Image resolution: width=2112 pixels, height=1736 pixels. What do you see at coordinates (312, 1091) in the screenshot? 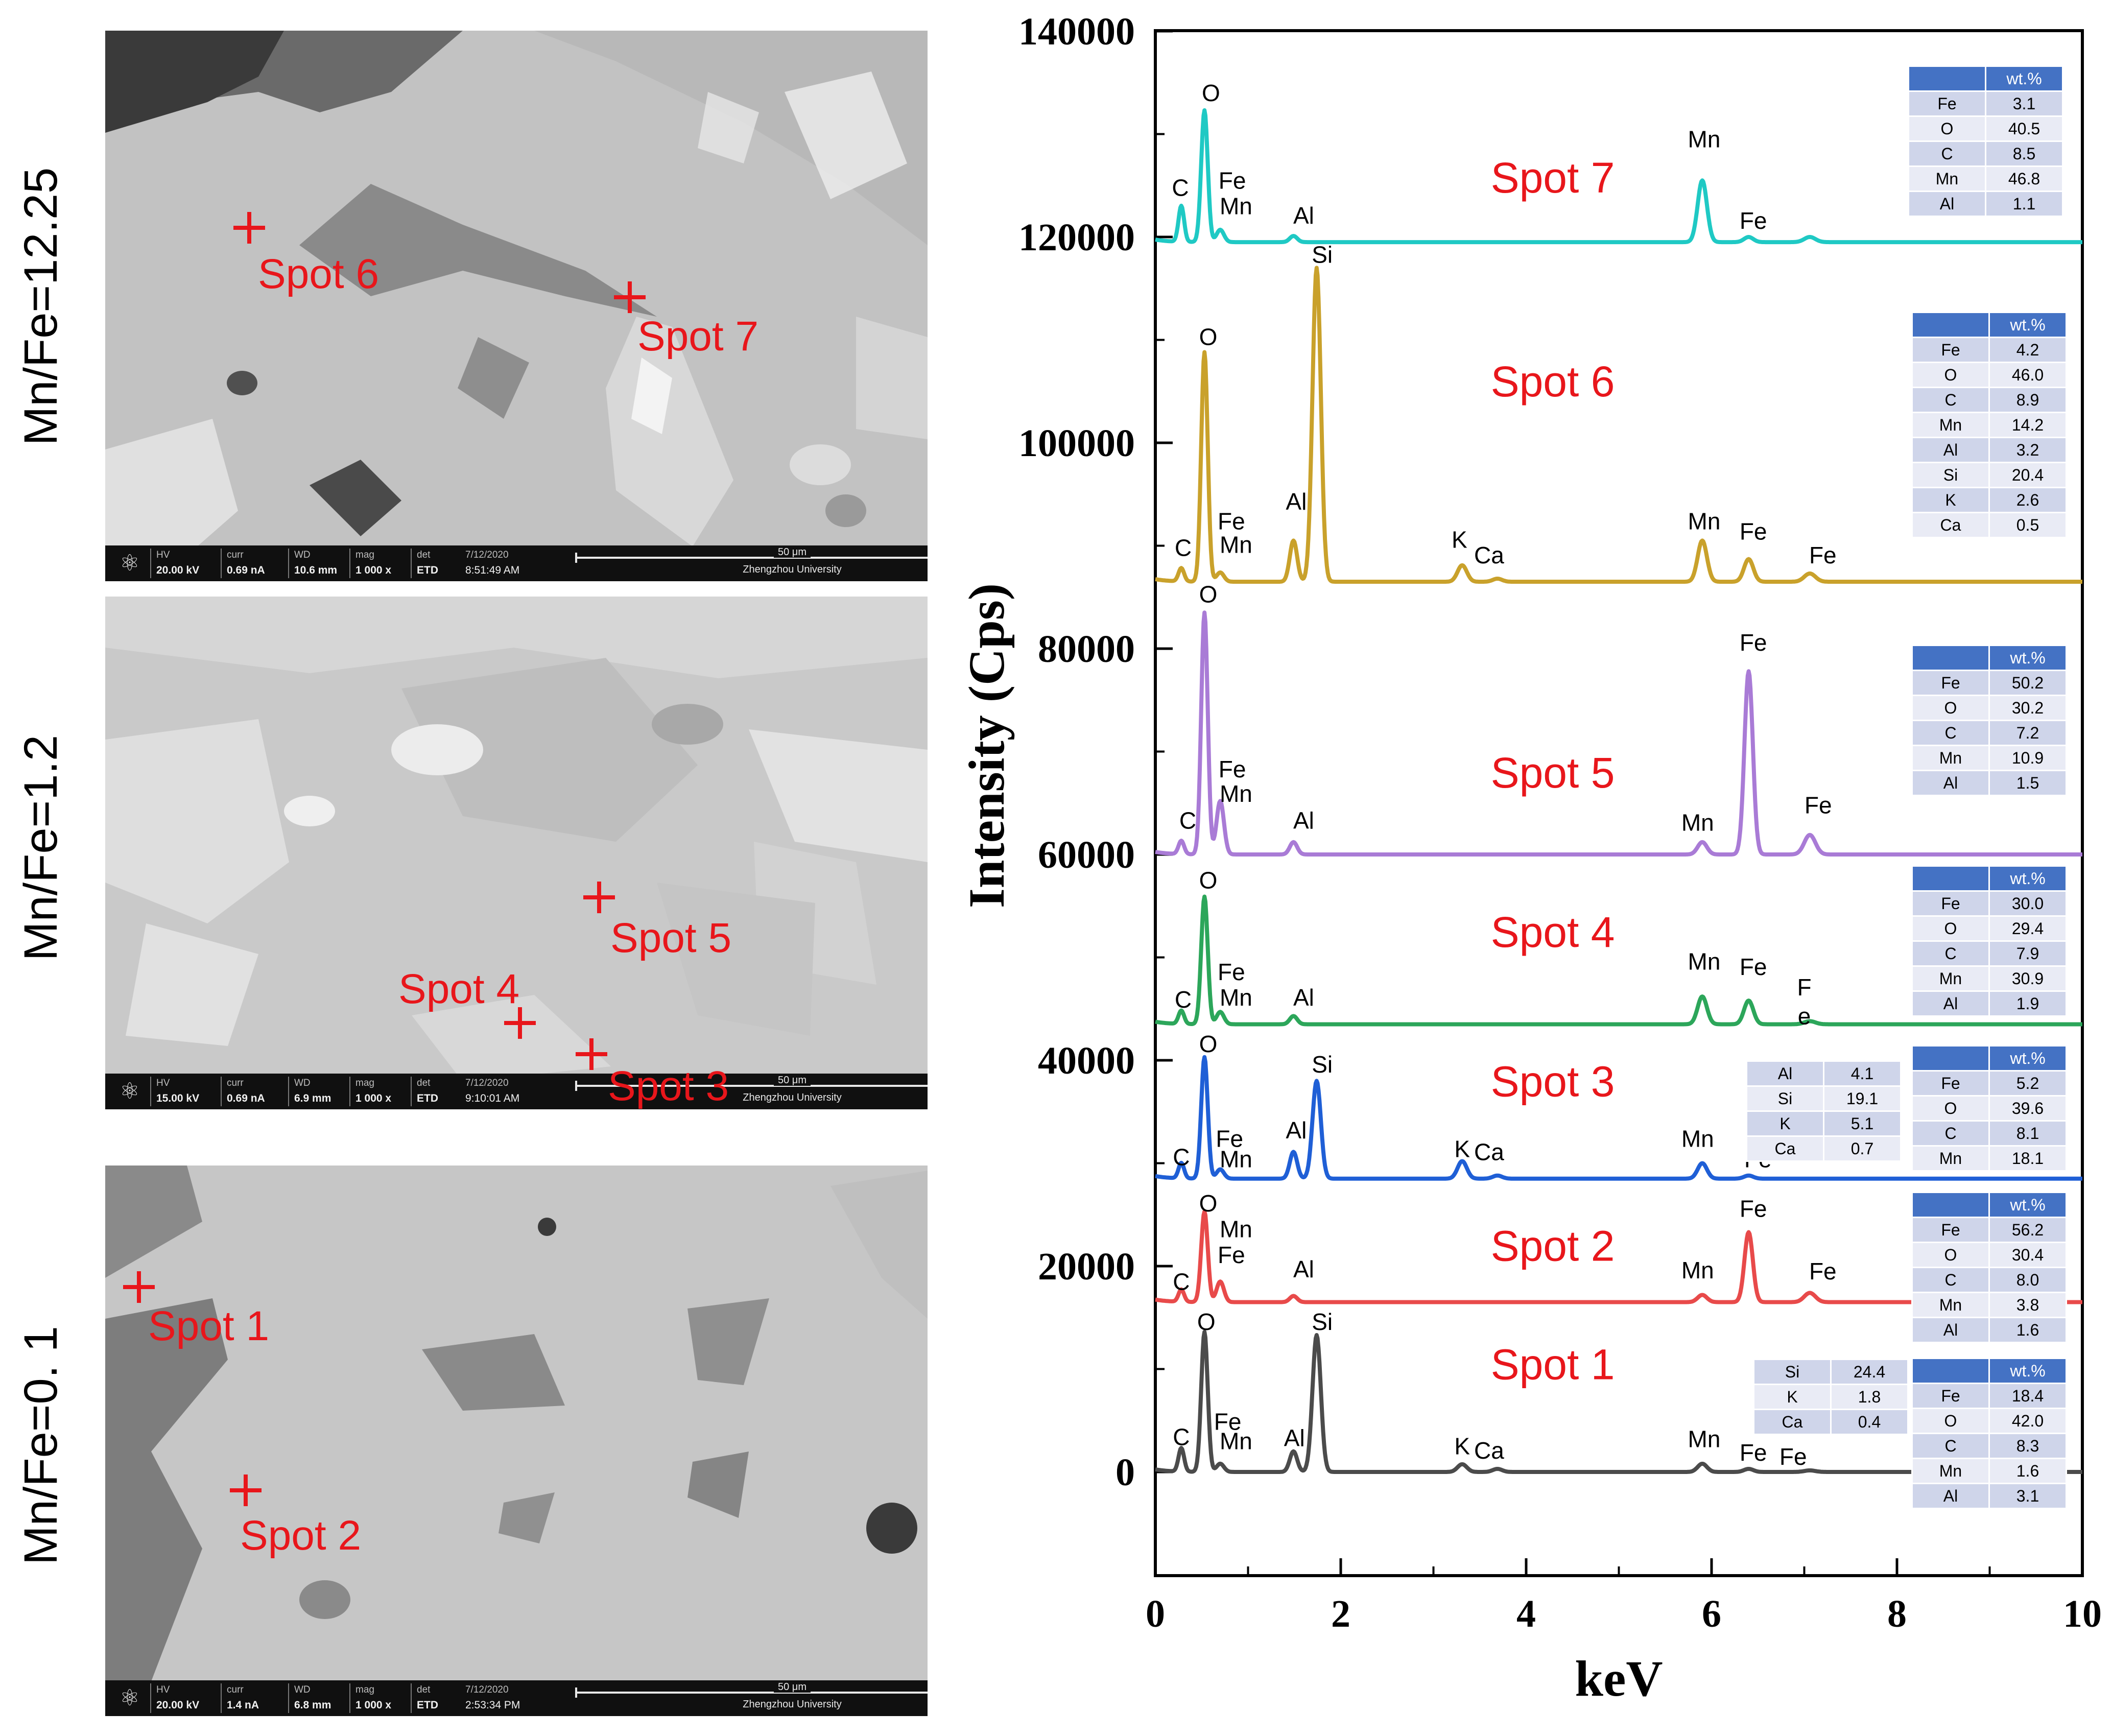
I see `info-wd: WD 6.9 mm` at bounding box center [312, 1091].